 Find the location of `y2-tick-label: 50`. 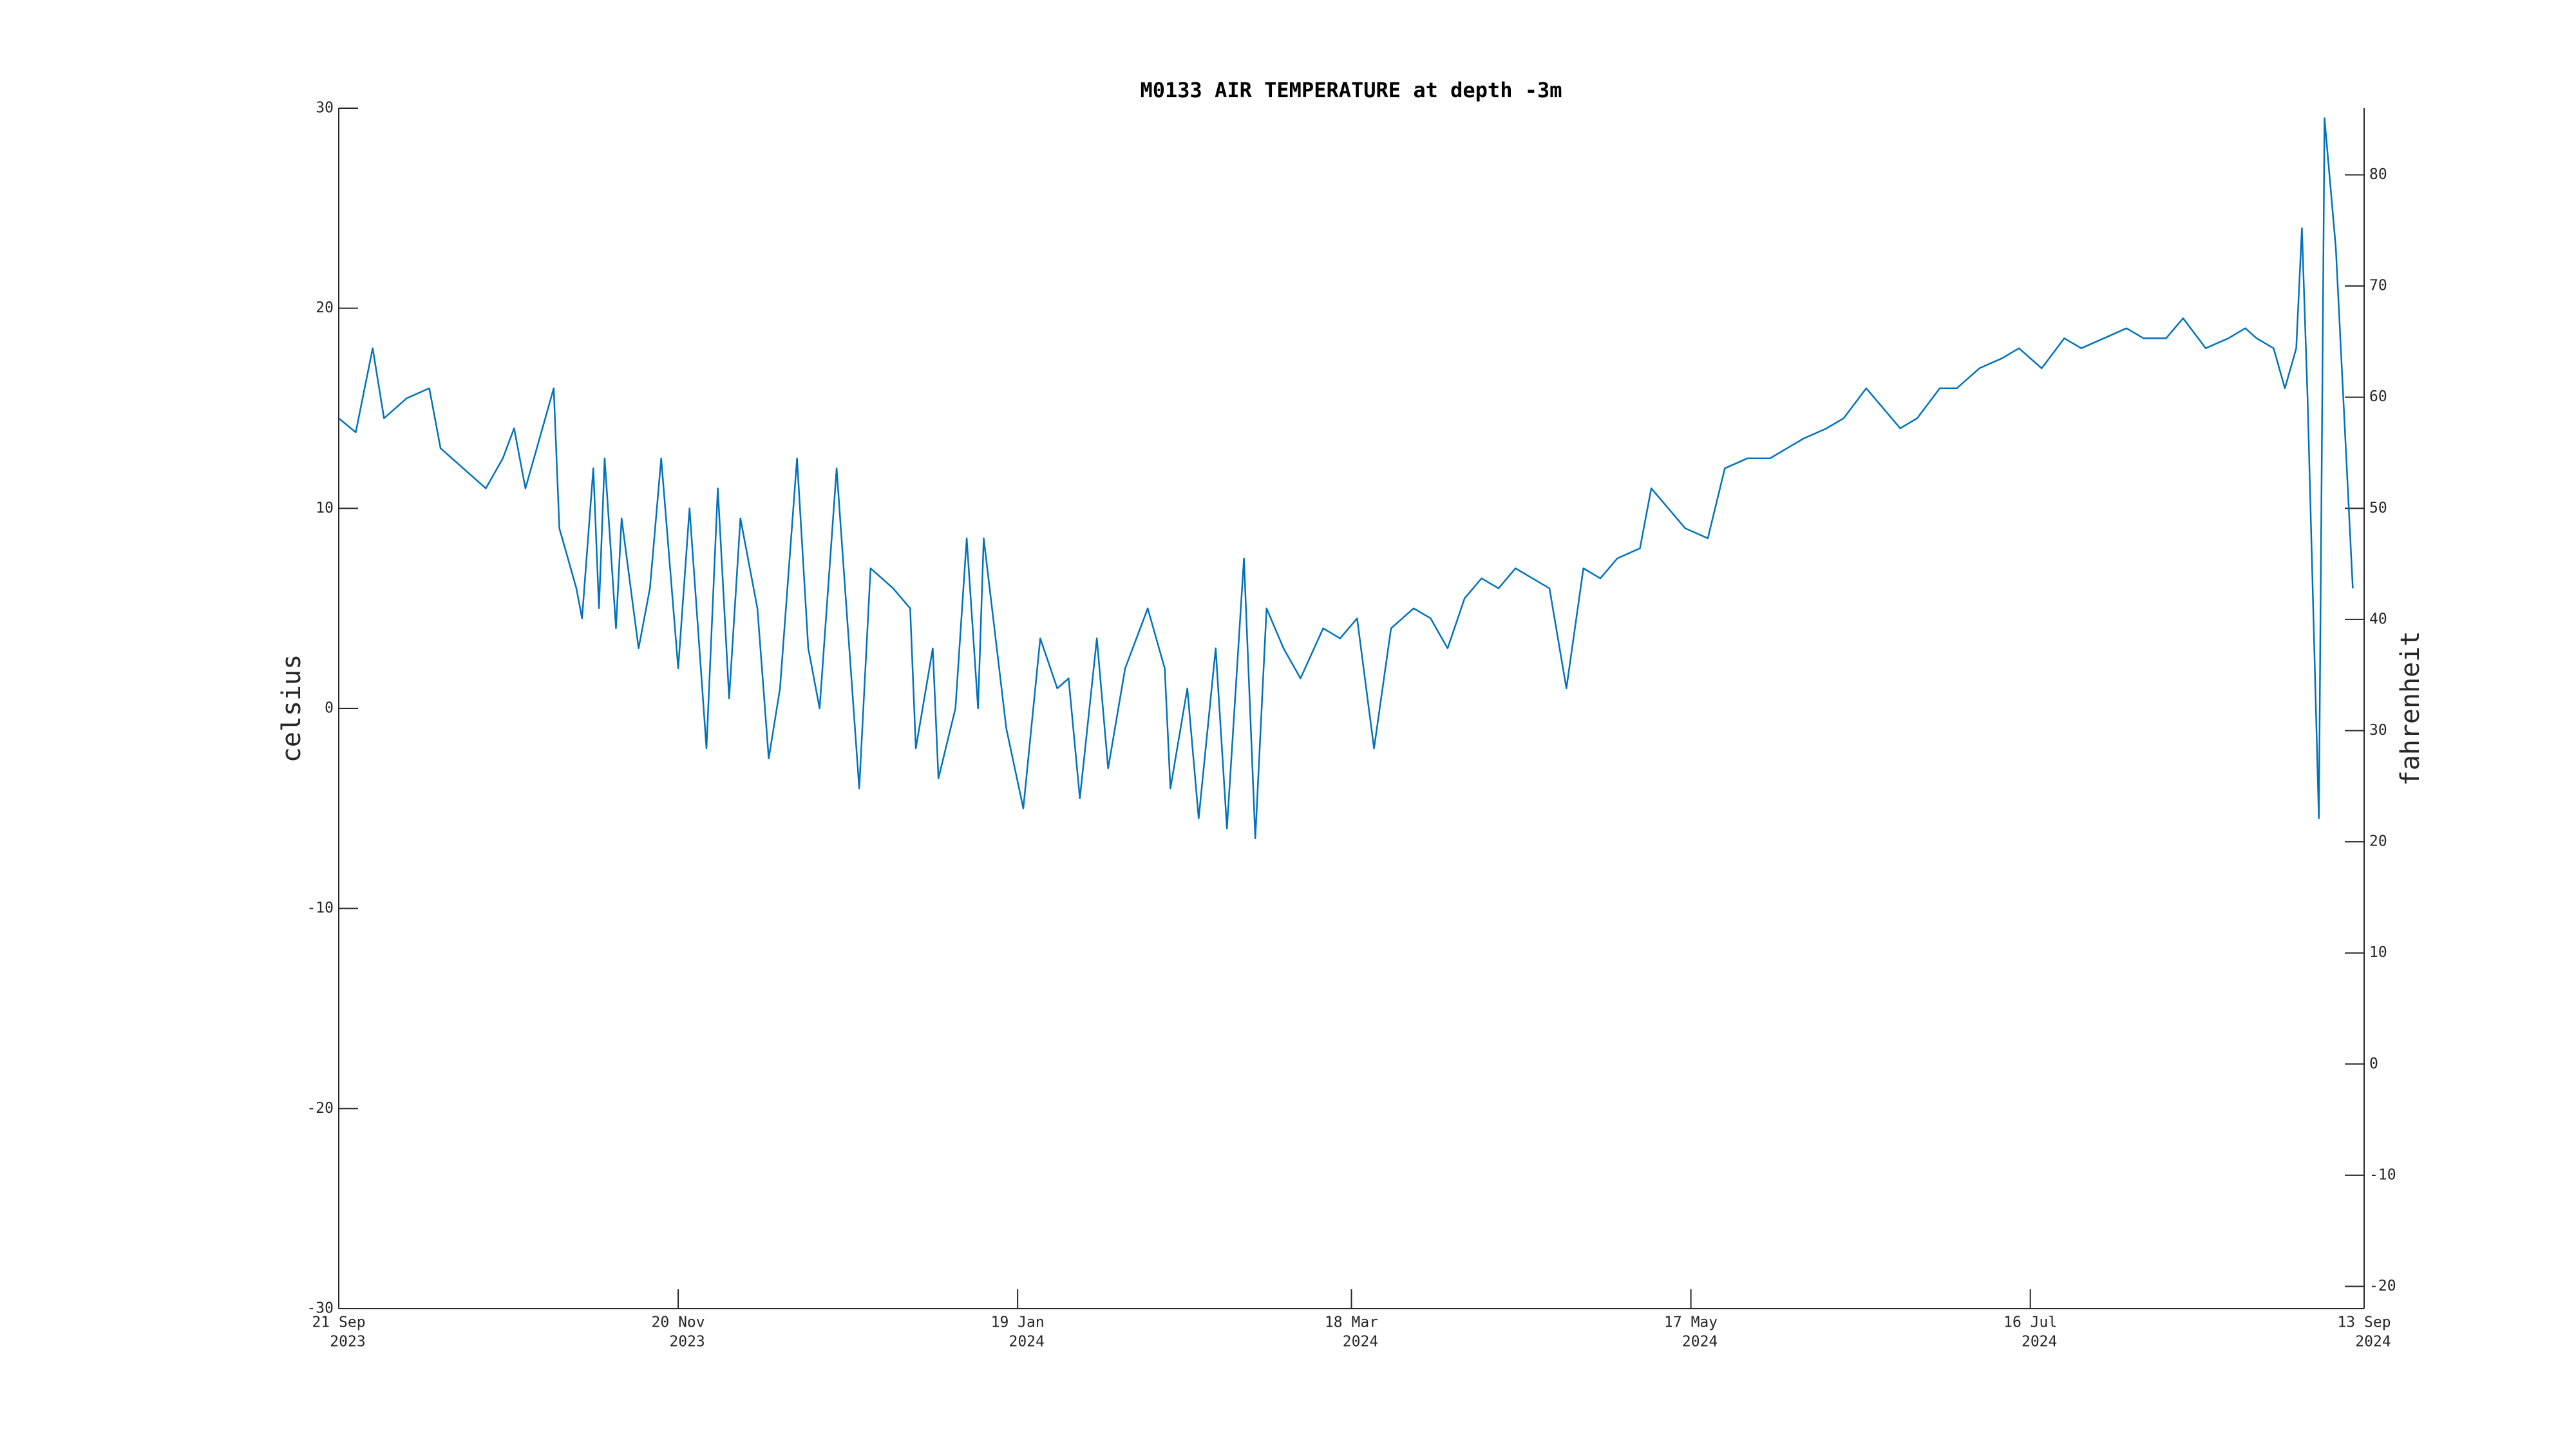

y2-tick-label: 50 is located at coordinates (2378, 508).